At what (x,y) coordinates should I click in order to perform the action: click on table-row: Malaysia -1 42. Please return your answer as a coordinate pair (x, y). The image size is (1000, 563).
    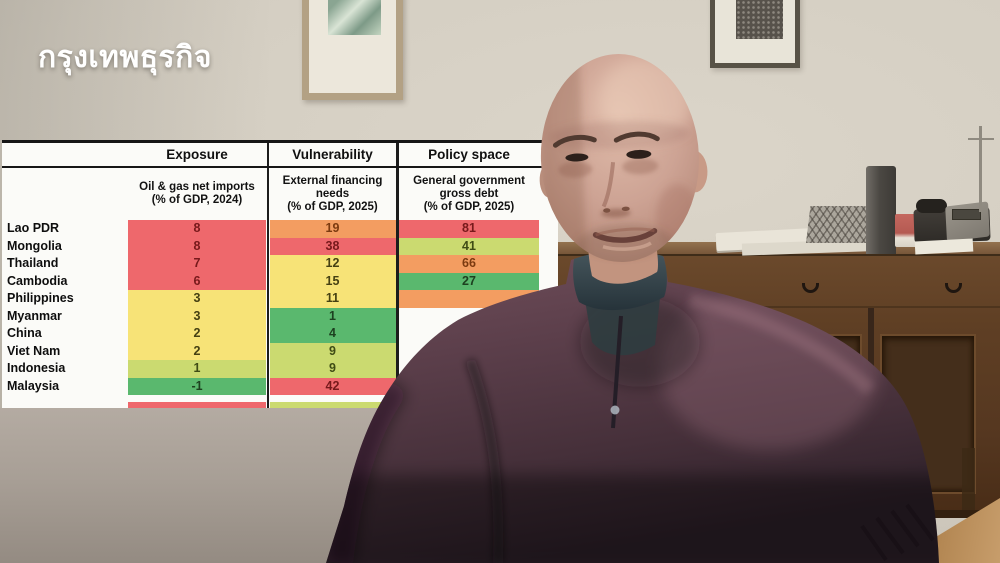
    Looking at the image, I should click on (280, 386).